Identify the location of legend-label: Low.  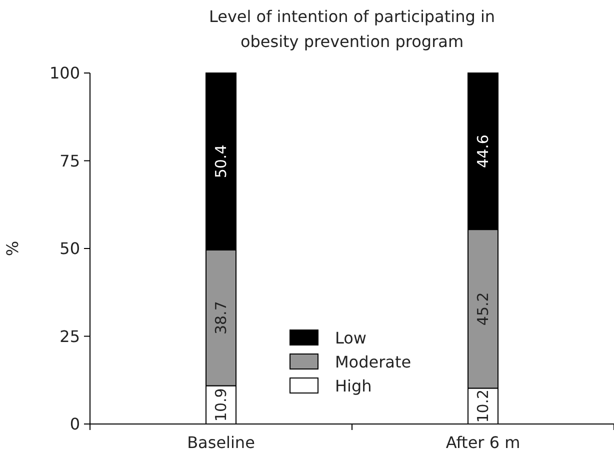
(351, 338).